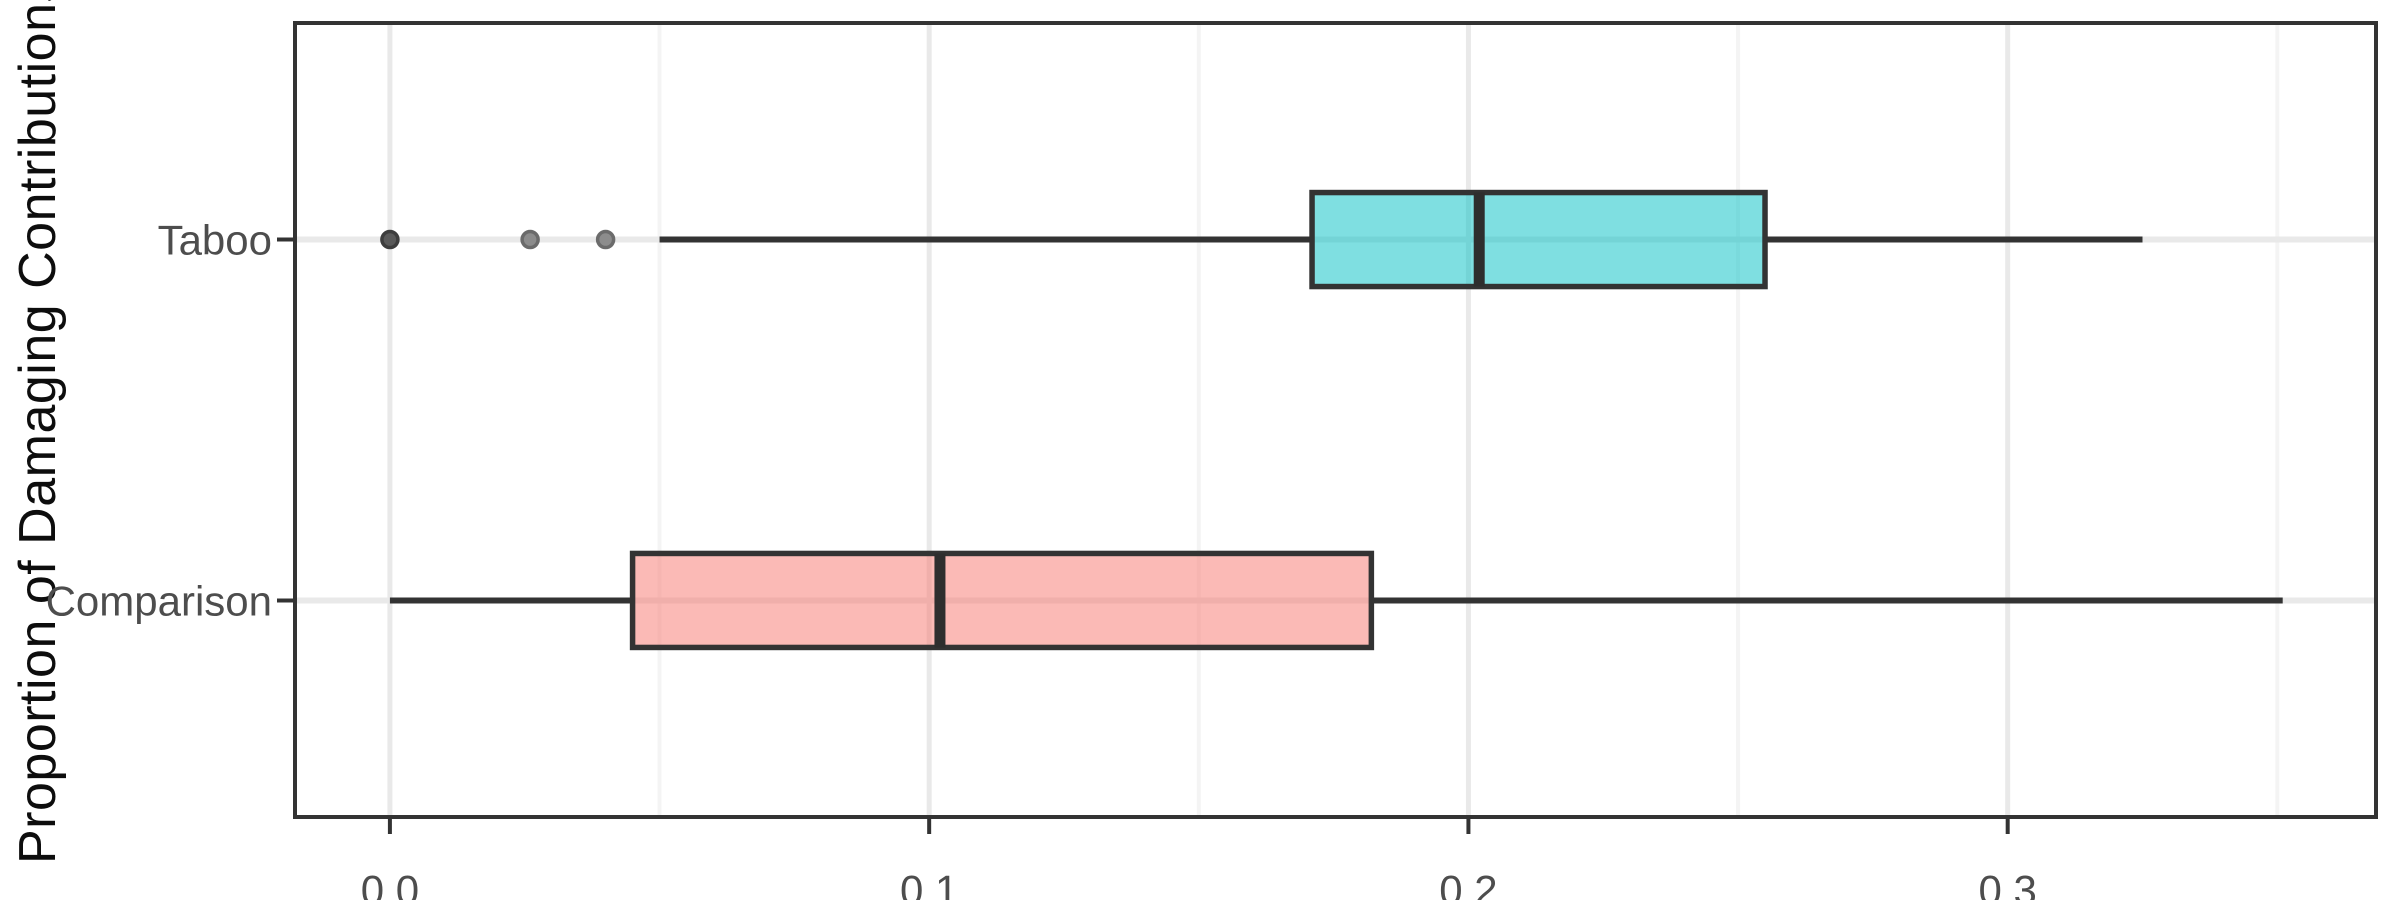 This screenshot has width=2400, height=900. What do you see at coordinates (1002, 600) in the screenshot?
I see `box-comparison` at bounding box center [1002, 600].